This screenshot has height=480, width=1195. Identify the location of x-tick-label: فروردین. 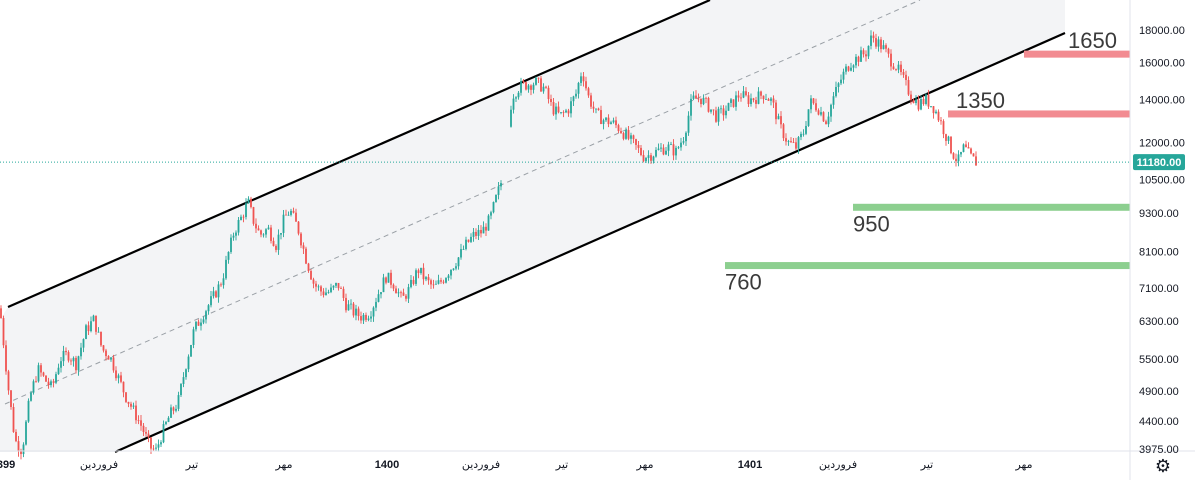
(838, 465).